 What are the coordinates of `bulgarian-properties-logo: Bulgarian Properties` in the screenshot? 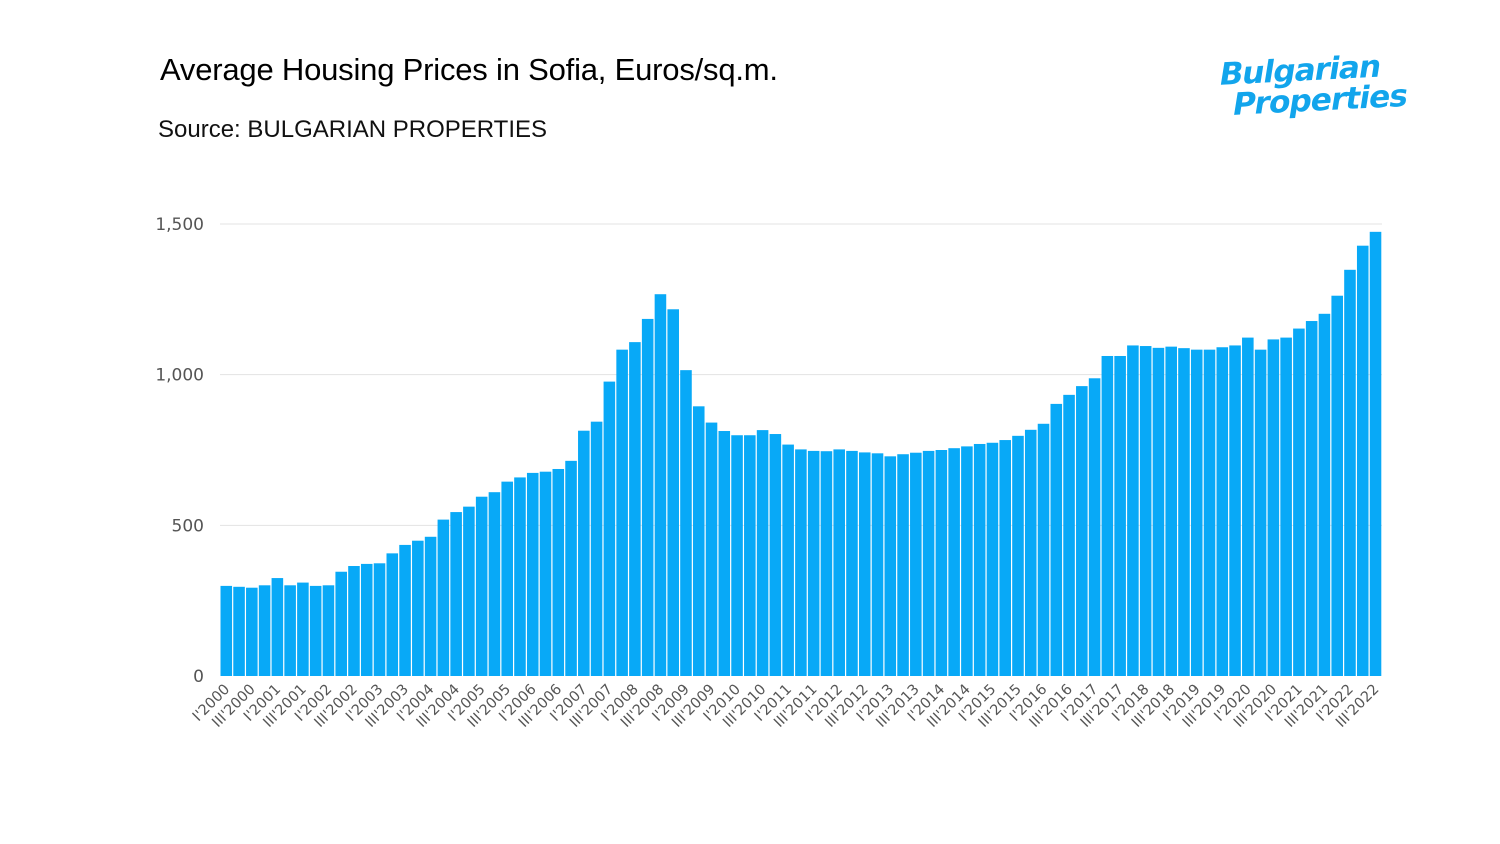 It's located at (1314, 86).